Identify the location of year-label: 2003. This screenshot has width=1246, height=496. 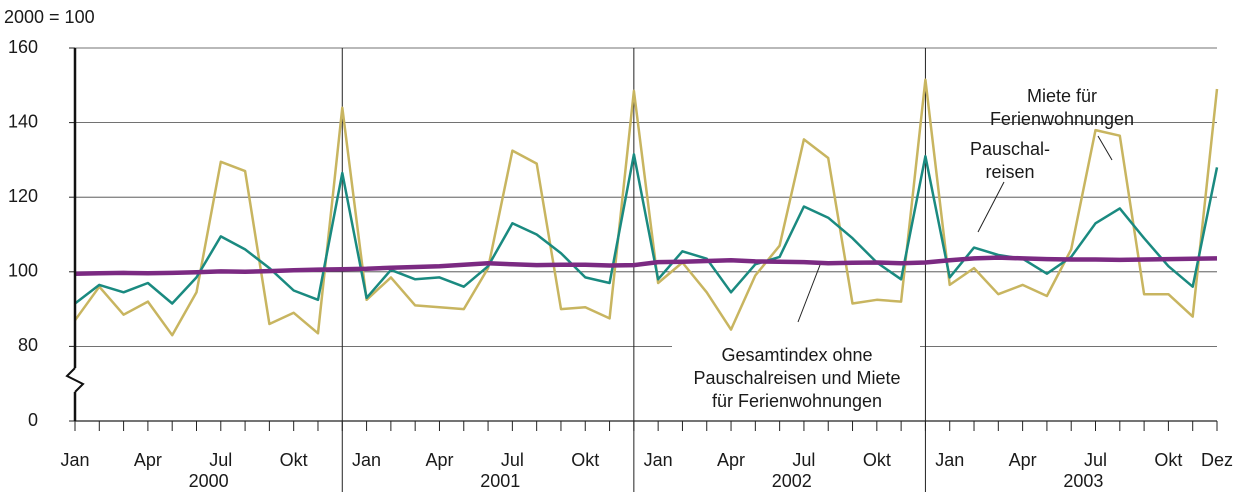
(1083, 481).